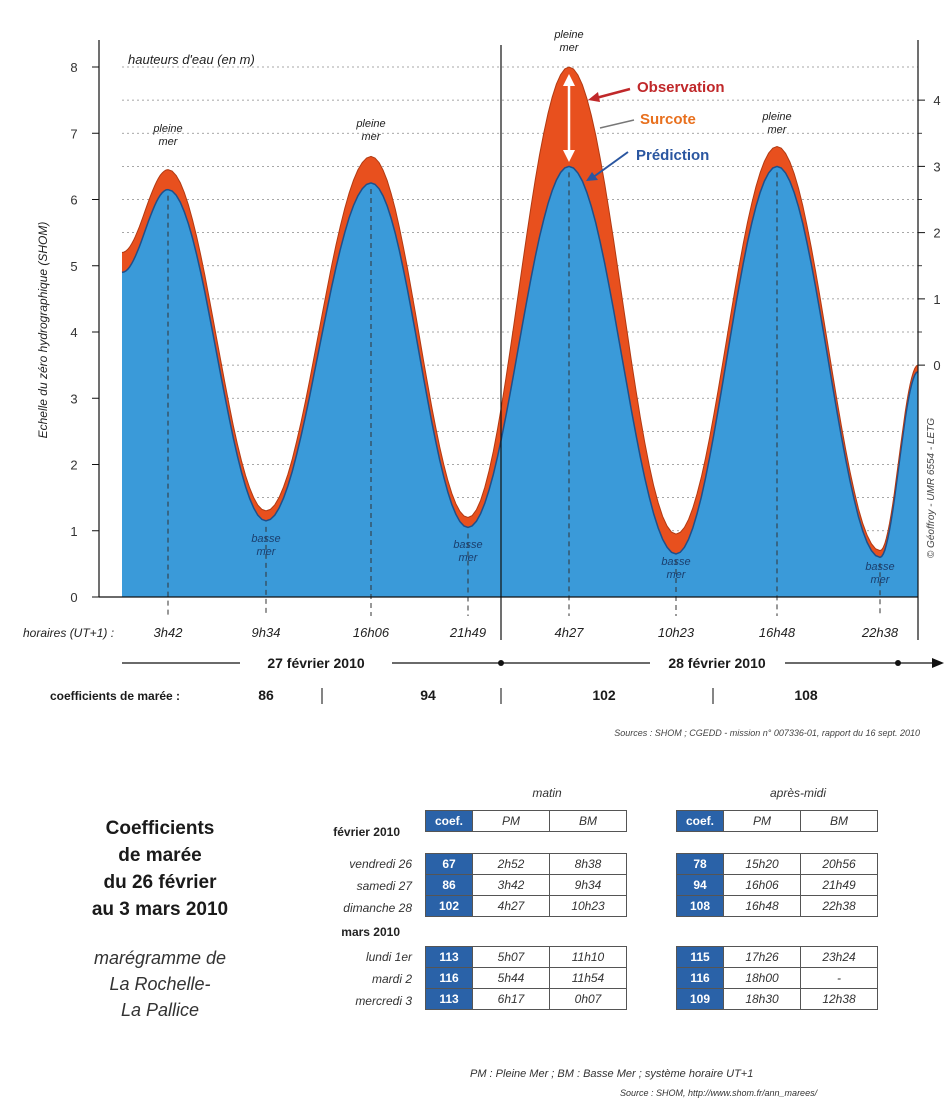  I want to click on table-row: 86 3h42 9h34, so click(526, 885).